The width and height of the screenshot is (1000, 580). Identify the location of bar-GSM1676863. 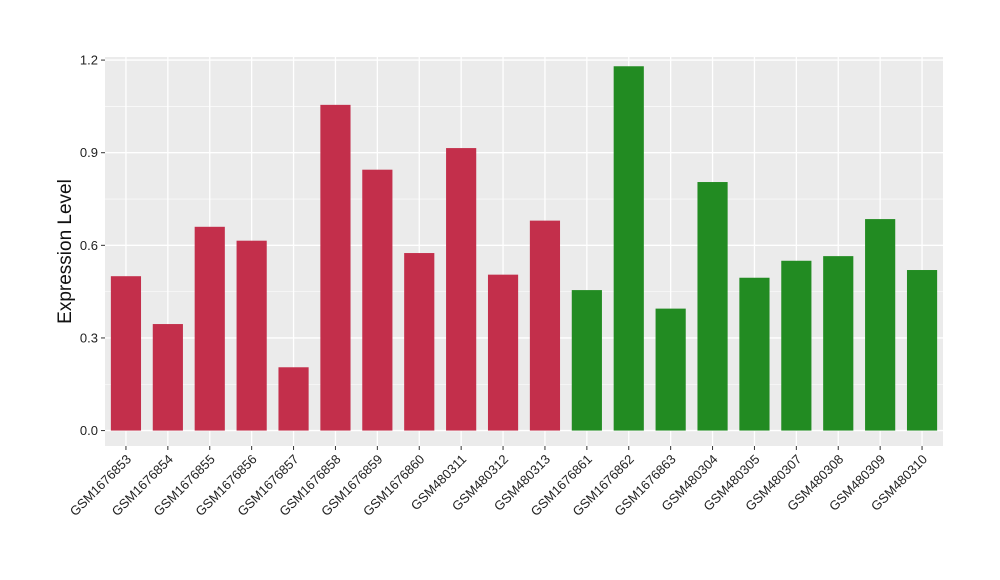
(670, 369).